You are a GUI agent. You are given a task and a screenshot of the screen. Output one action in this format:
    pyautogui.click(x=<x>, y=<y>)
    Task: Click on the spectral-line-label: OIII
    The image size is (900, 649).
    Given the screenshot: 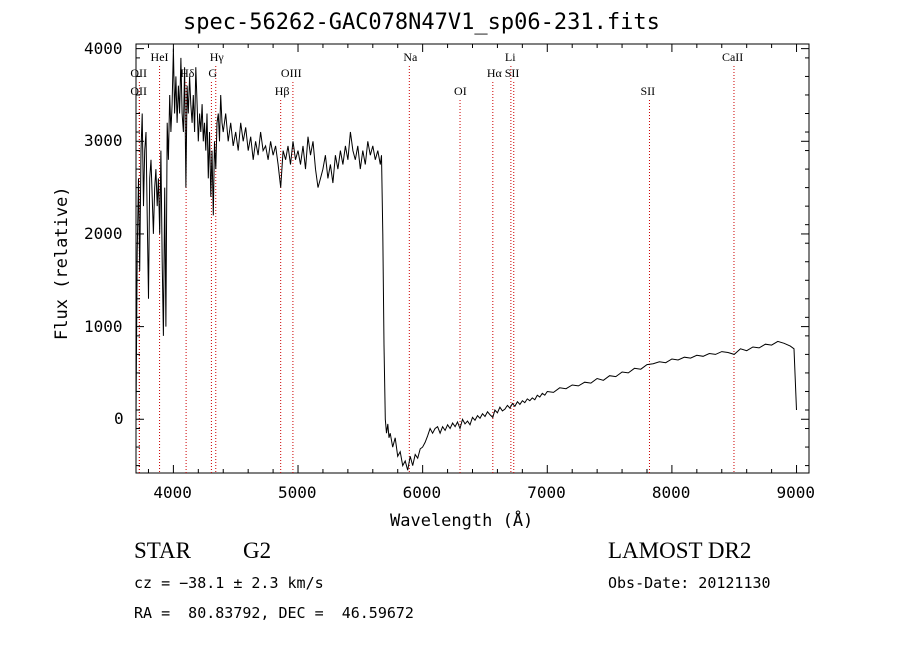 What is the action you would take?
    pyautogui.click(x=291, y=73)
    